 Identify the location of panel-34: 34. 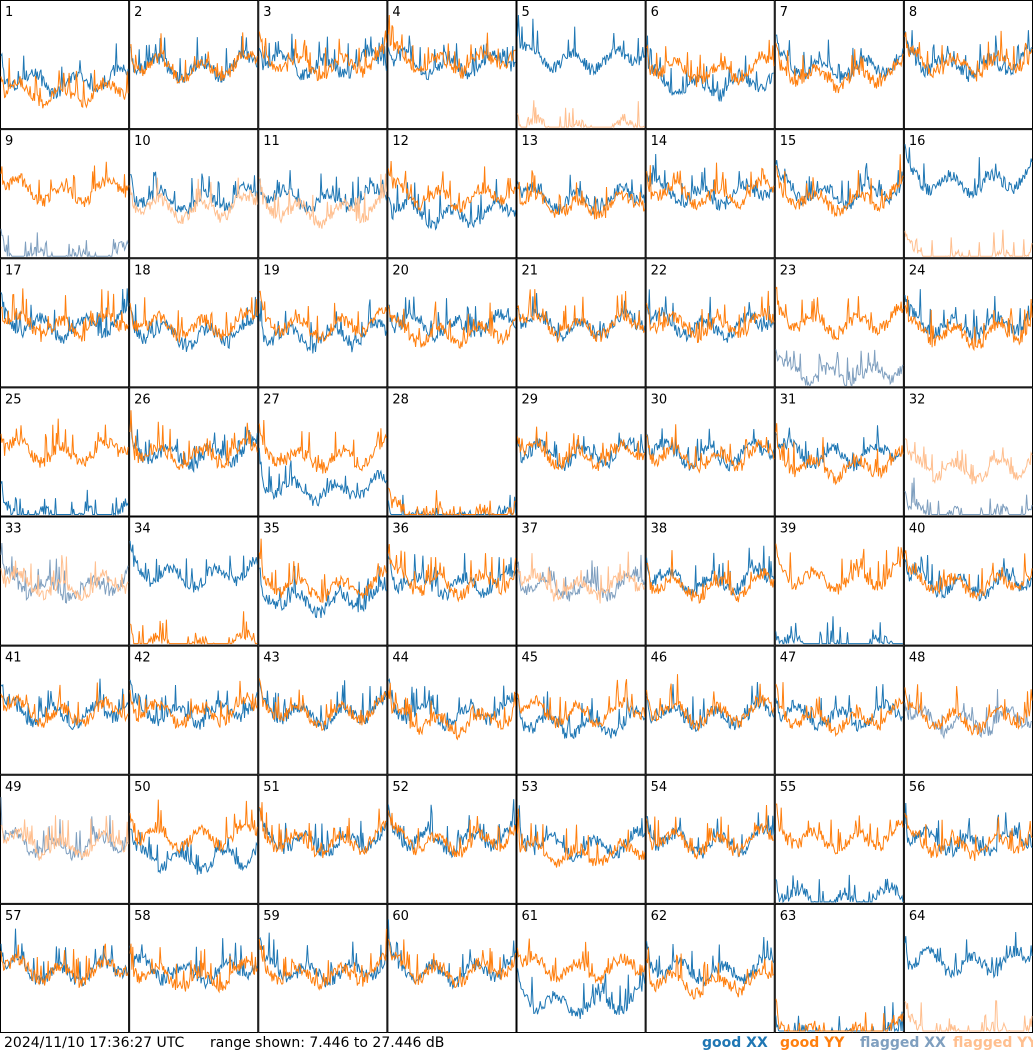
(194, 581).